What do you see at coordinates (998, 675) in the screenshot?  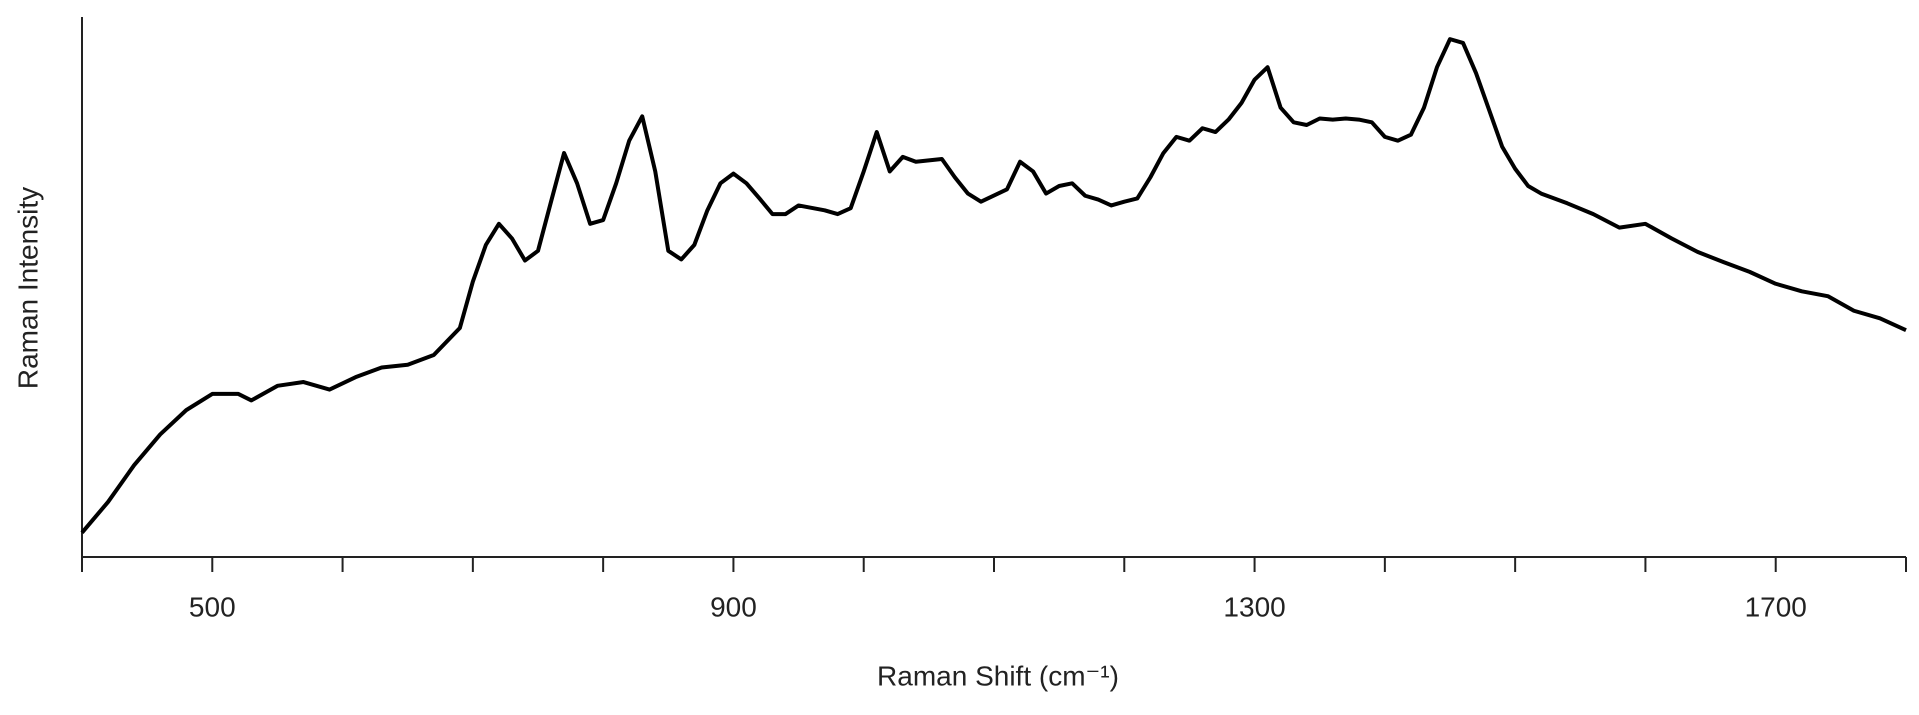 I see `x-axis-title: Raman Shift (cm⁻¹)` at bounding box center [998, 675].